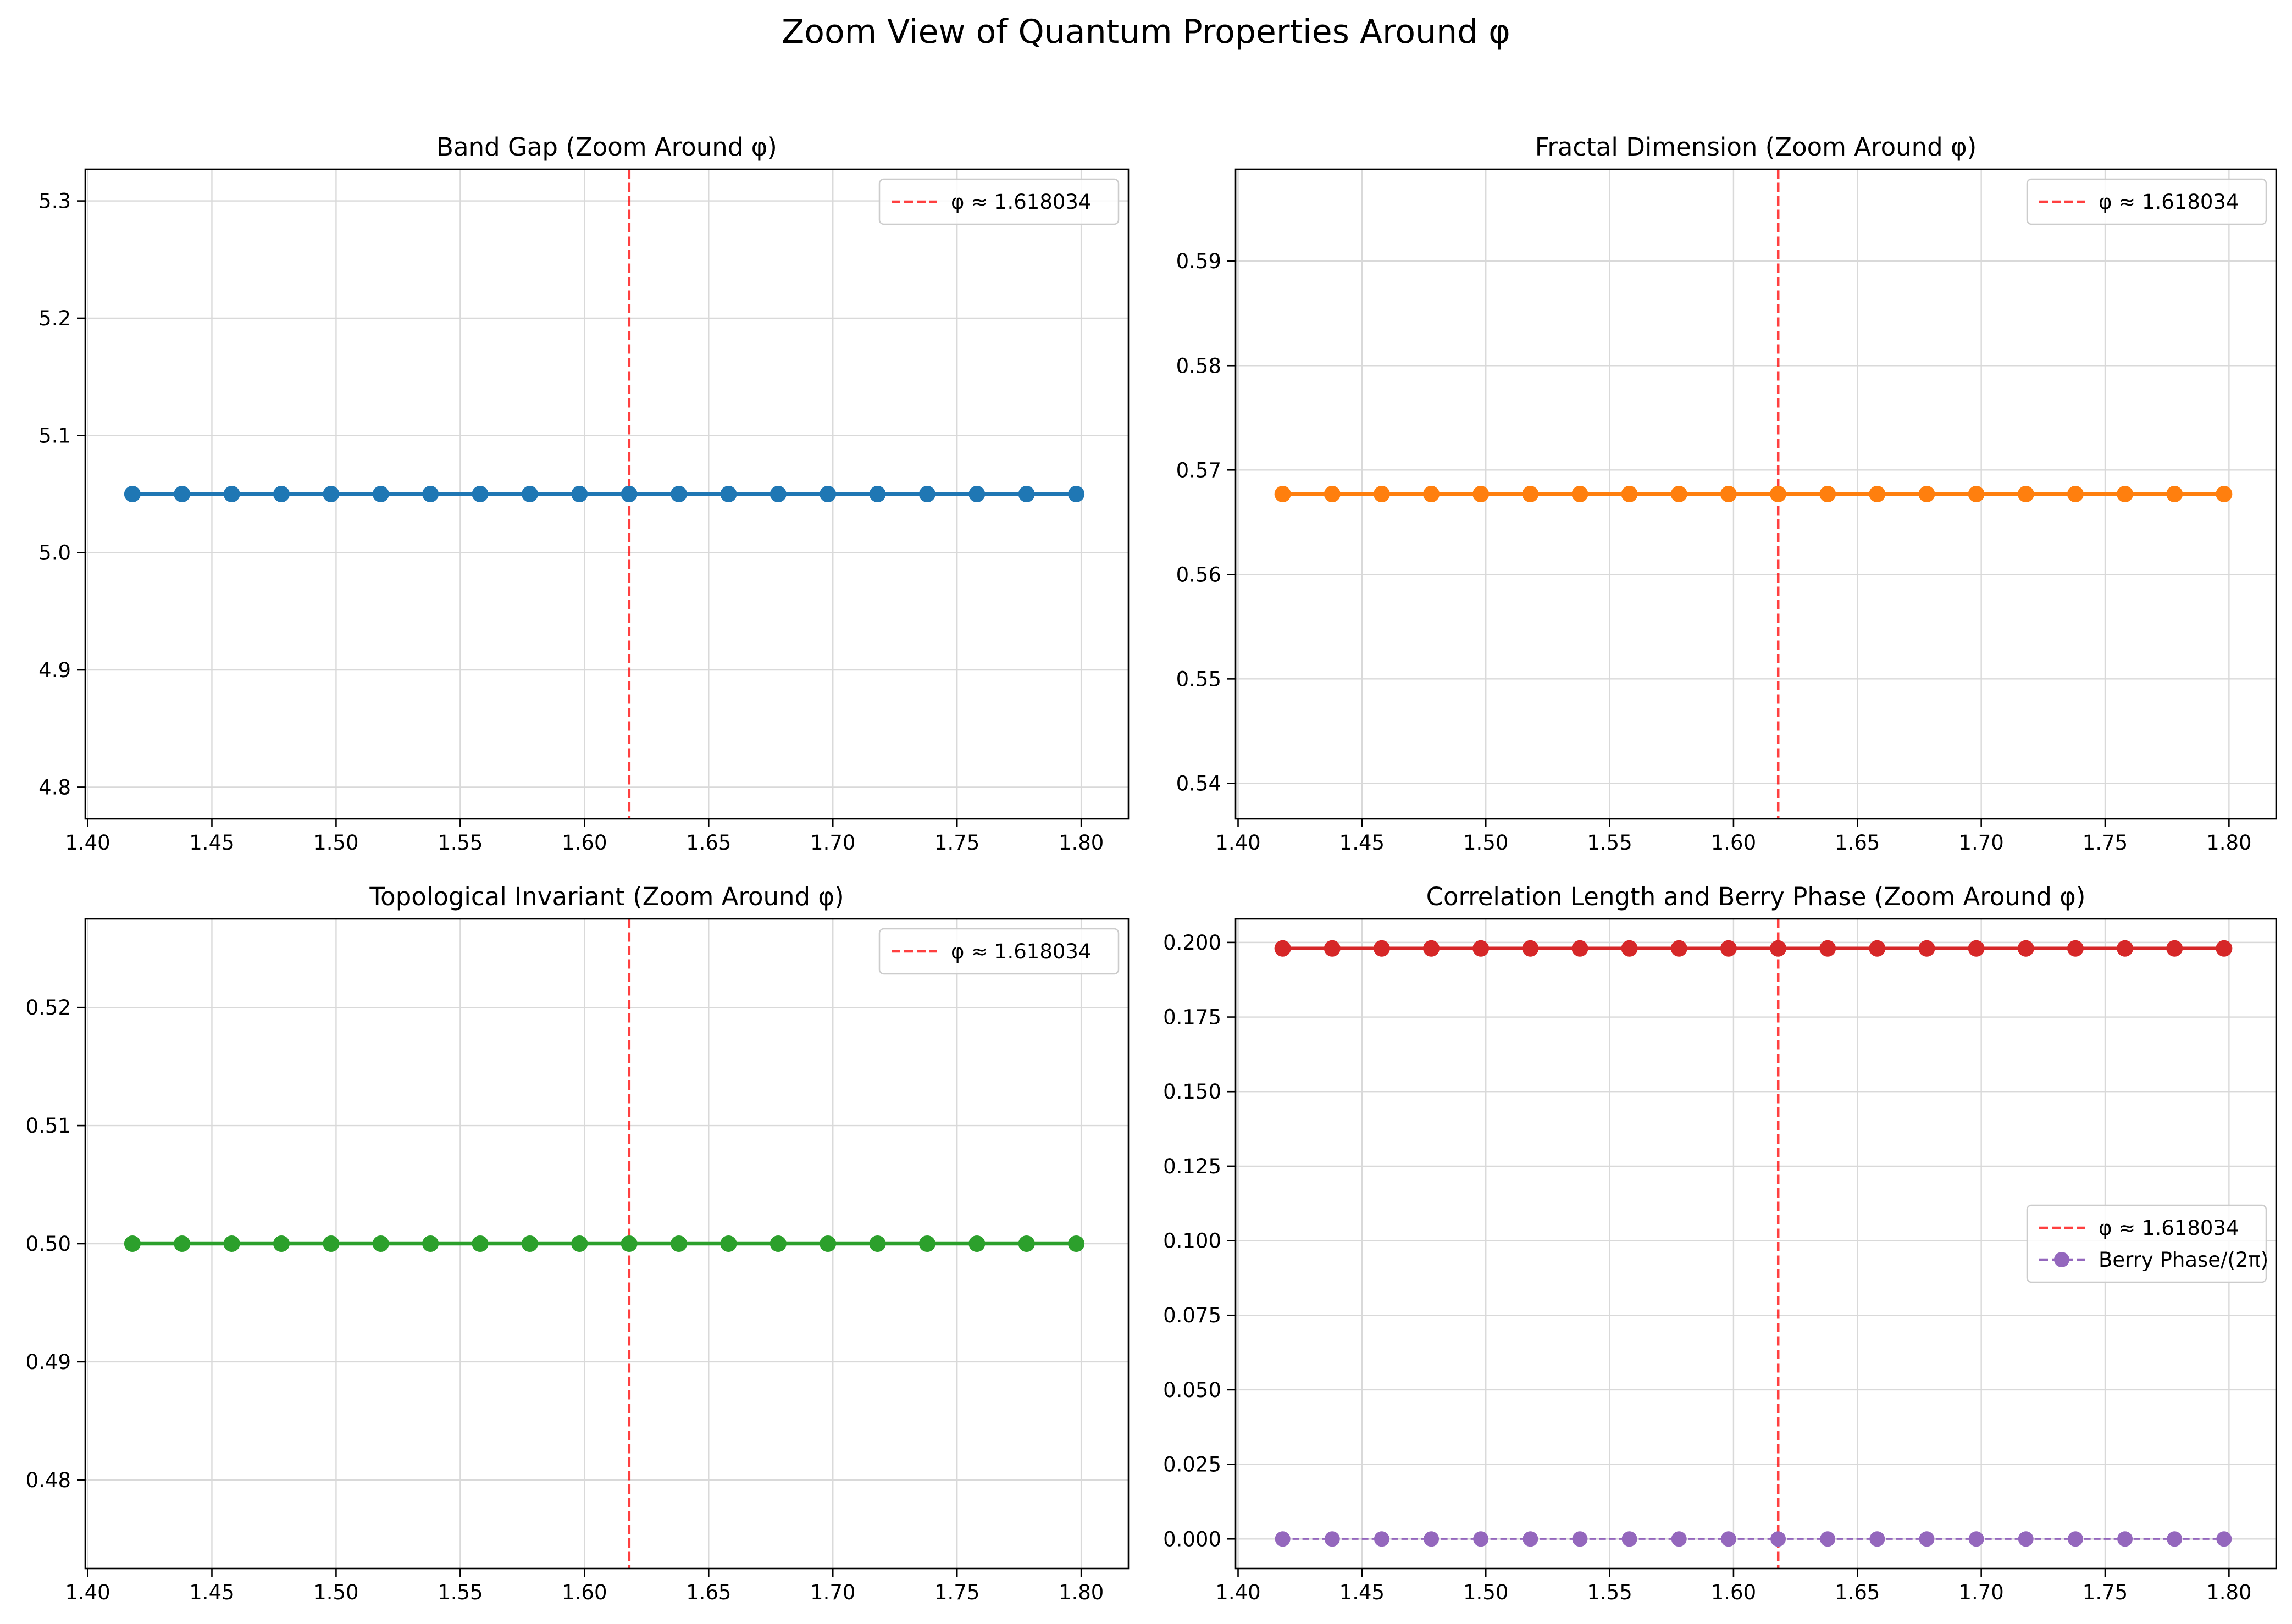 The width and height of the screenshot is (2292, 1624). What do you see at coordinates (1192, 1390) in the screenshot?
I see `y-tick-label: 0.050` at bounding box center [1192, 1390].